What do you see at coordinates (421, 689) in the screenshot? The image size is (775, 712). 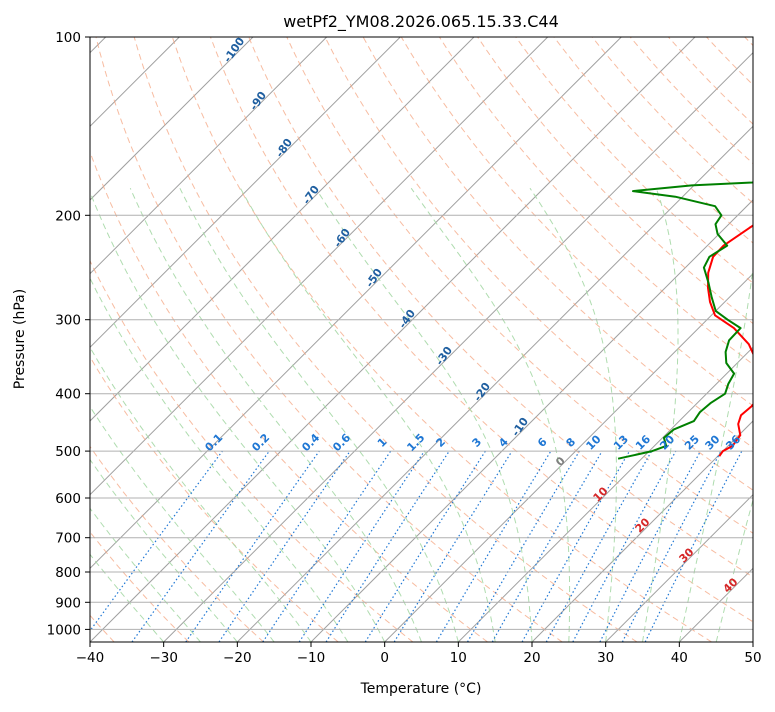 I see `x-axis-label: Temperature (°C)` at bounding box center [421, 689].